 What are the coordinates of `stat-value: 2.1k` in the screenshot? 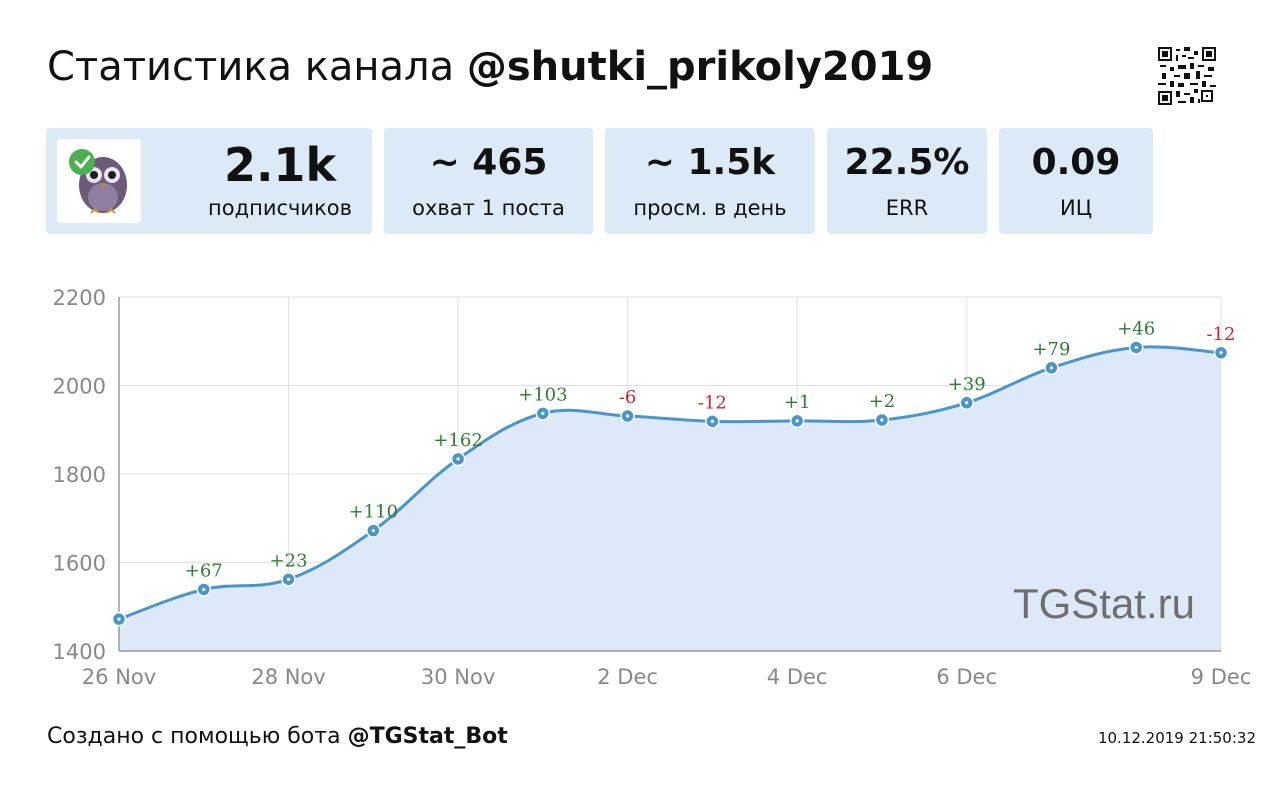 It's located at (280, 165).